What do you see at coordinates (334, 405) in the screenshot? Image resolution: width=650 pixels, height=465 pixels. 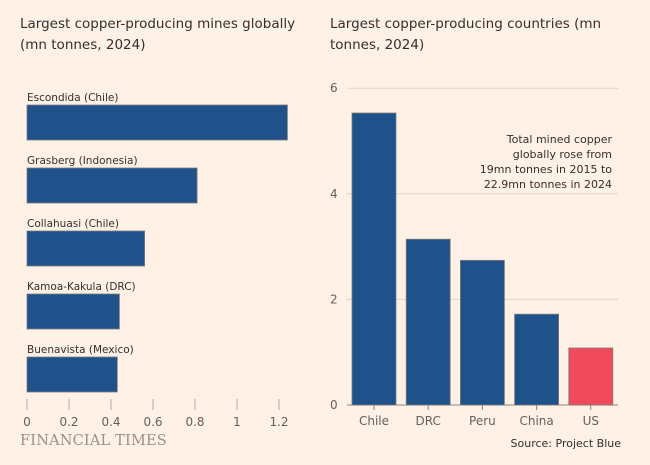 I see `y-tick-label: 0` at bounding box center [334, 405].